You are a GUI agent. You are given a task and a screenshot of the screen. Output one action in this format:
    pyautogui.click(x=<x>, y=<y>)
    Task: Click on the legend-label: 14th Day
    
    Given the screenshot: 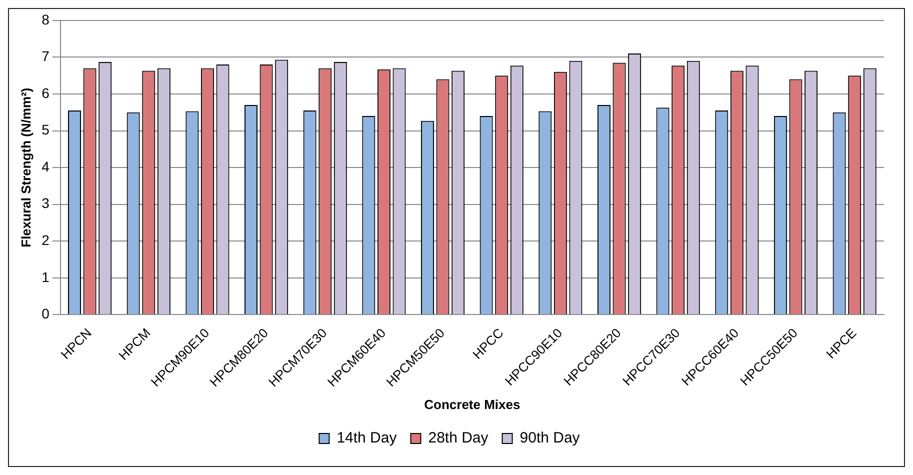 What is the action you would take?
    pyautogui.click(x=367, y=438)
    